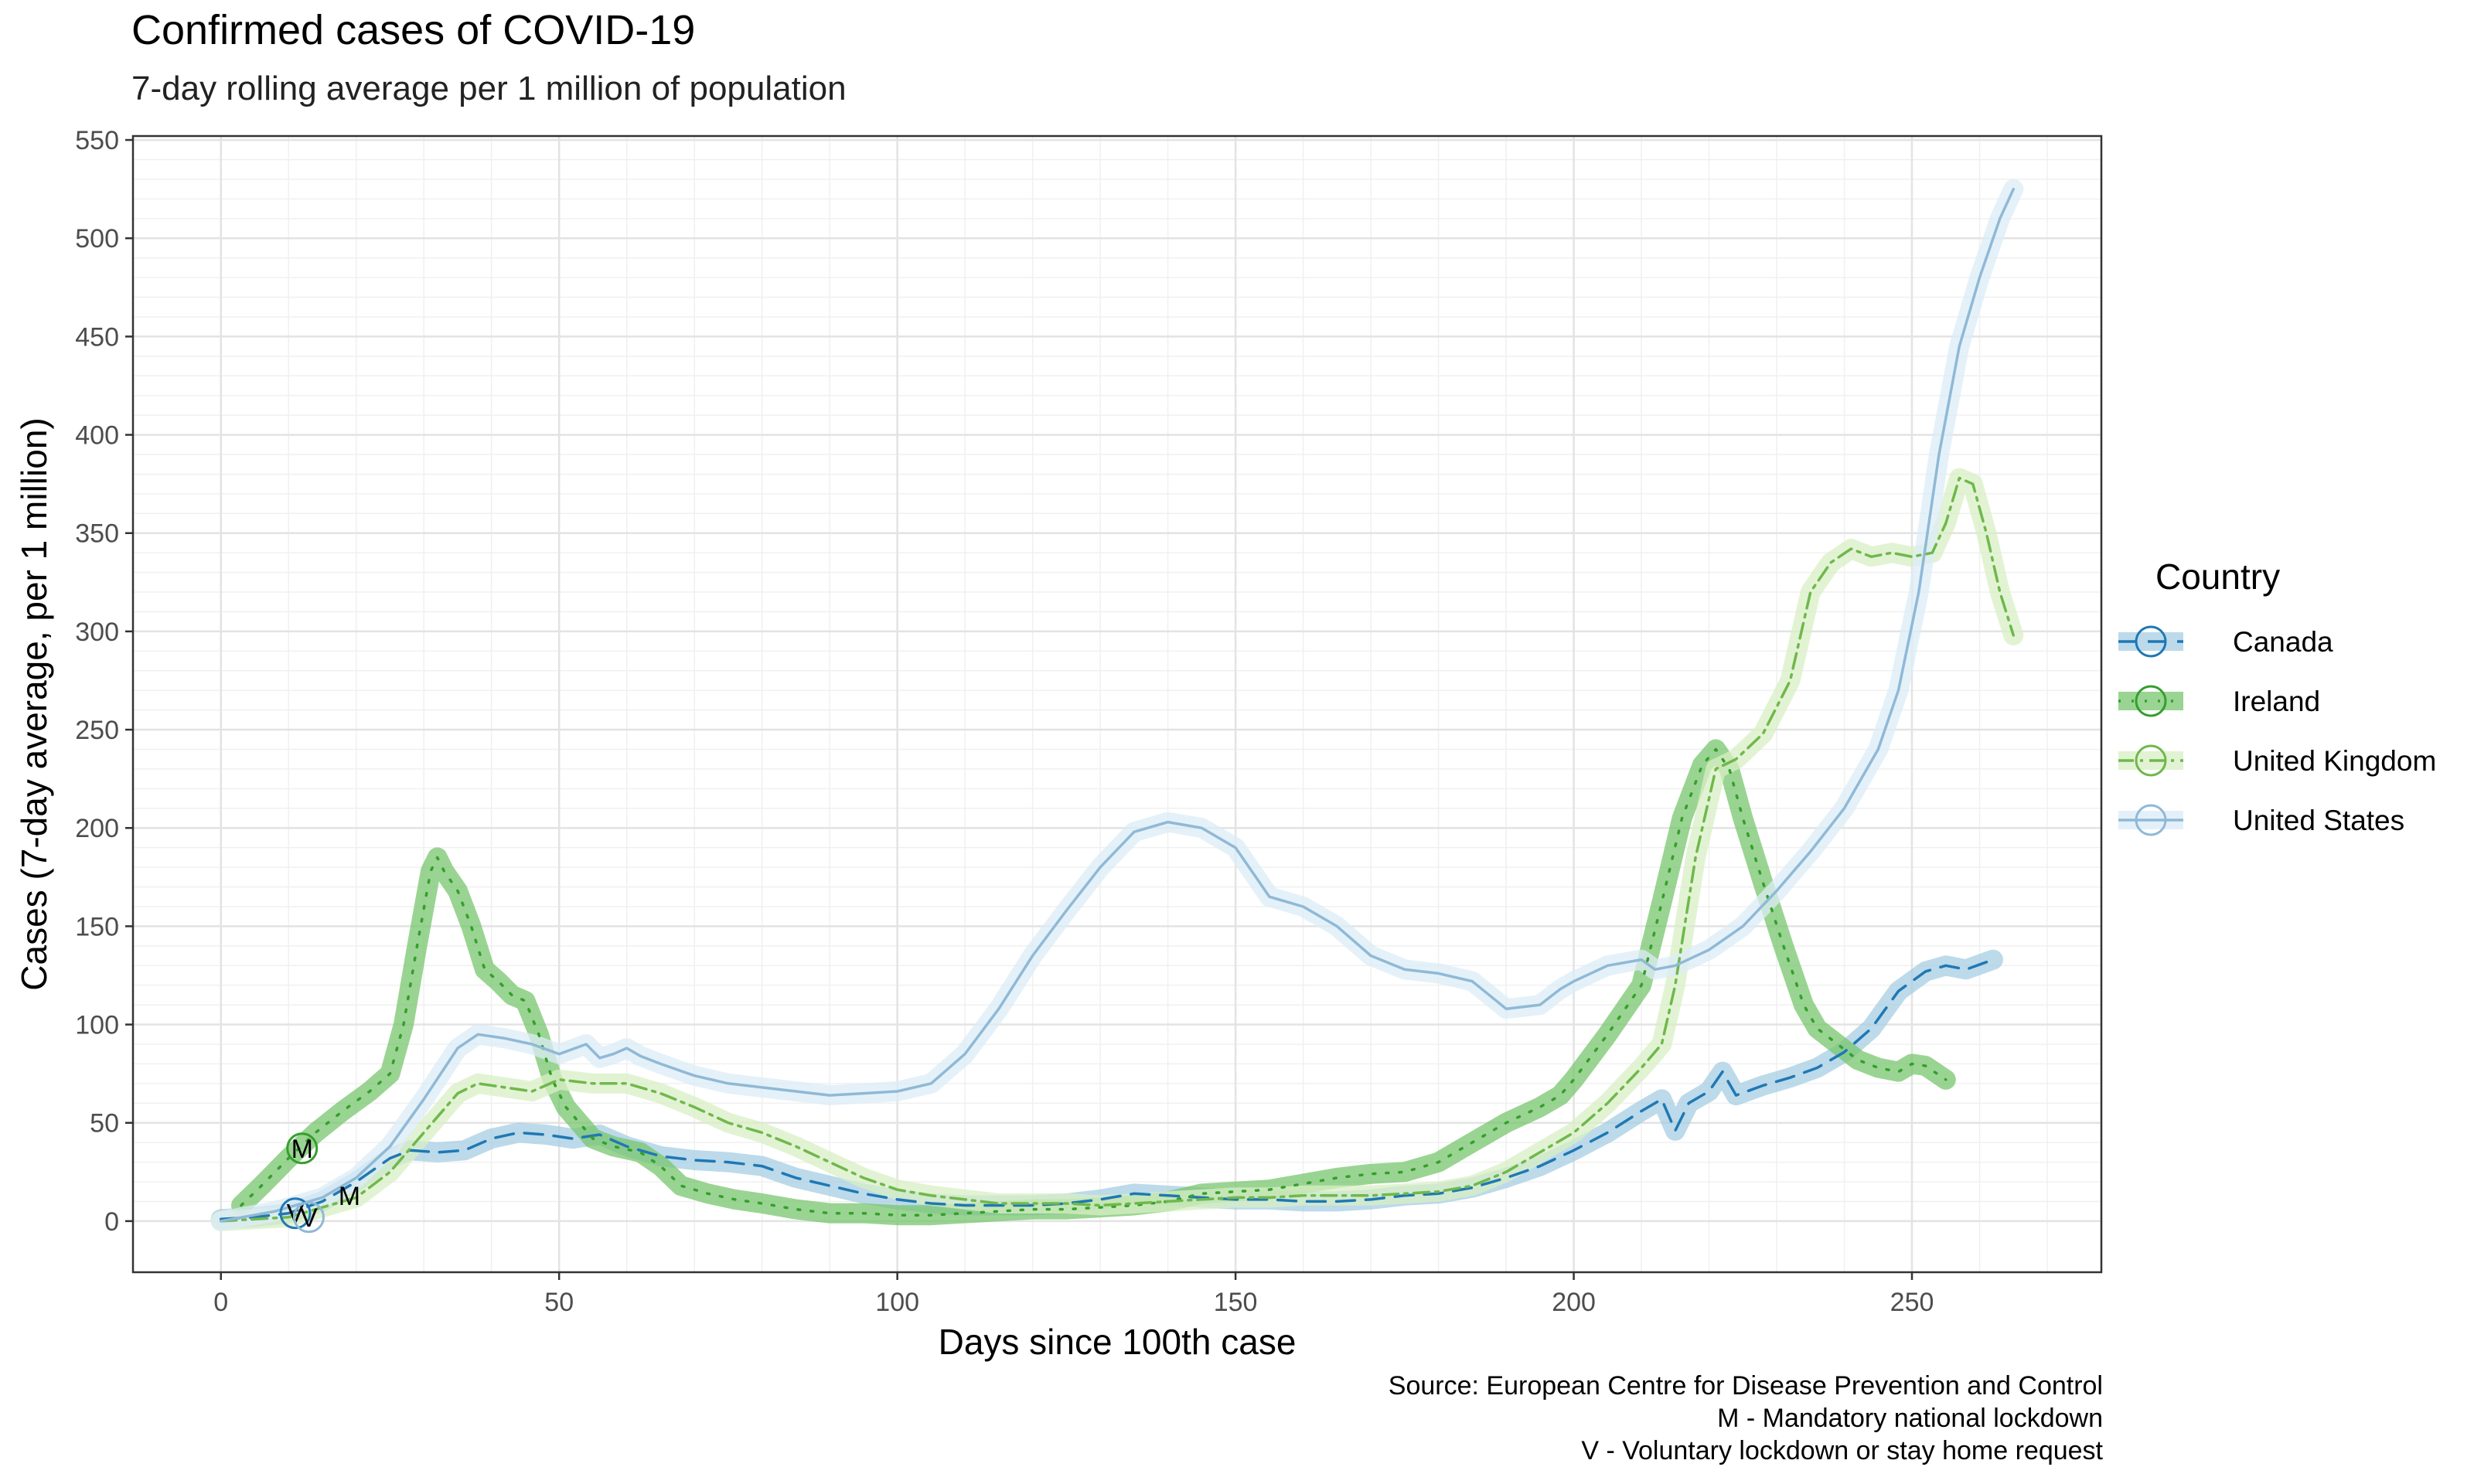  What do you see at coordinates (97, 730) in the screenshot?
I see `y-tick-label: 250` at bounding box center [97, 730].